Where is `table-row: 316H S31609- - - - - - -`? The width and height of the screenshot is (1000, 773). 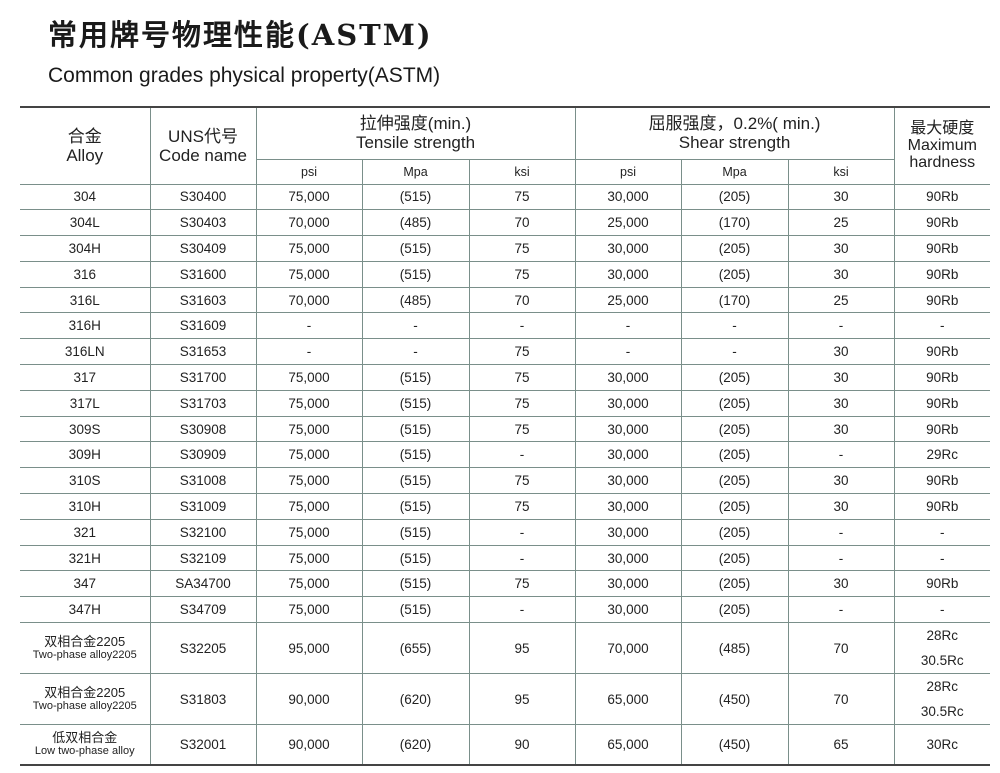
table-row: 316H S31609- - - - - - - is located at coordinates (505, 326).